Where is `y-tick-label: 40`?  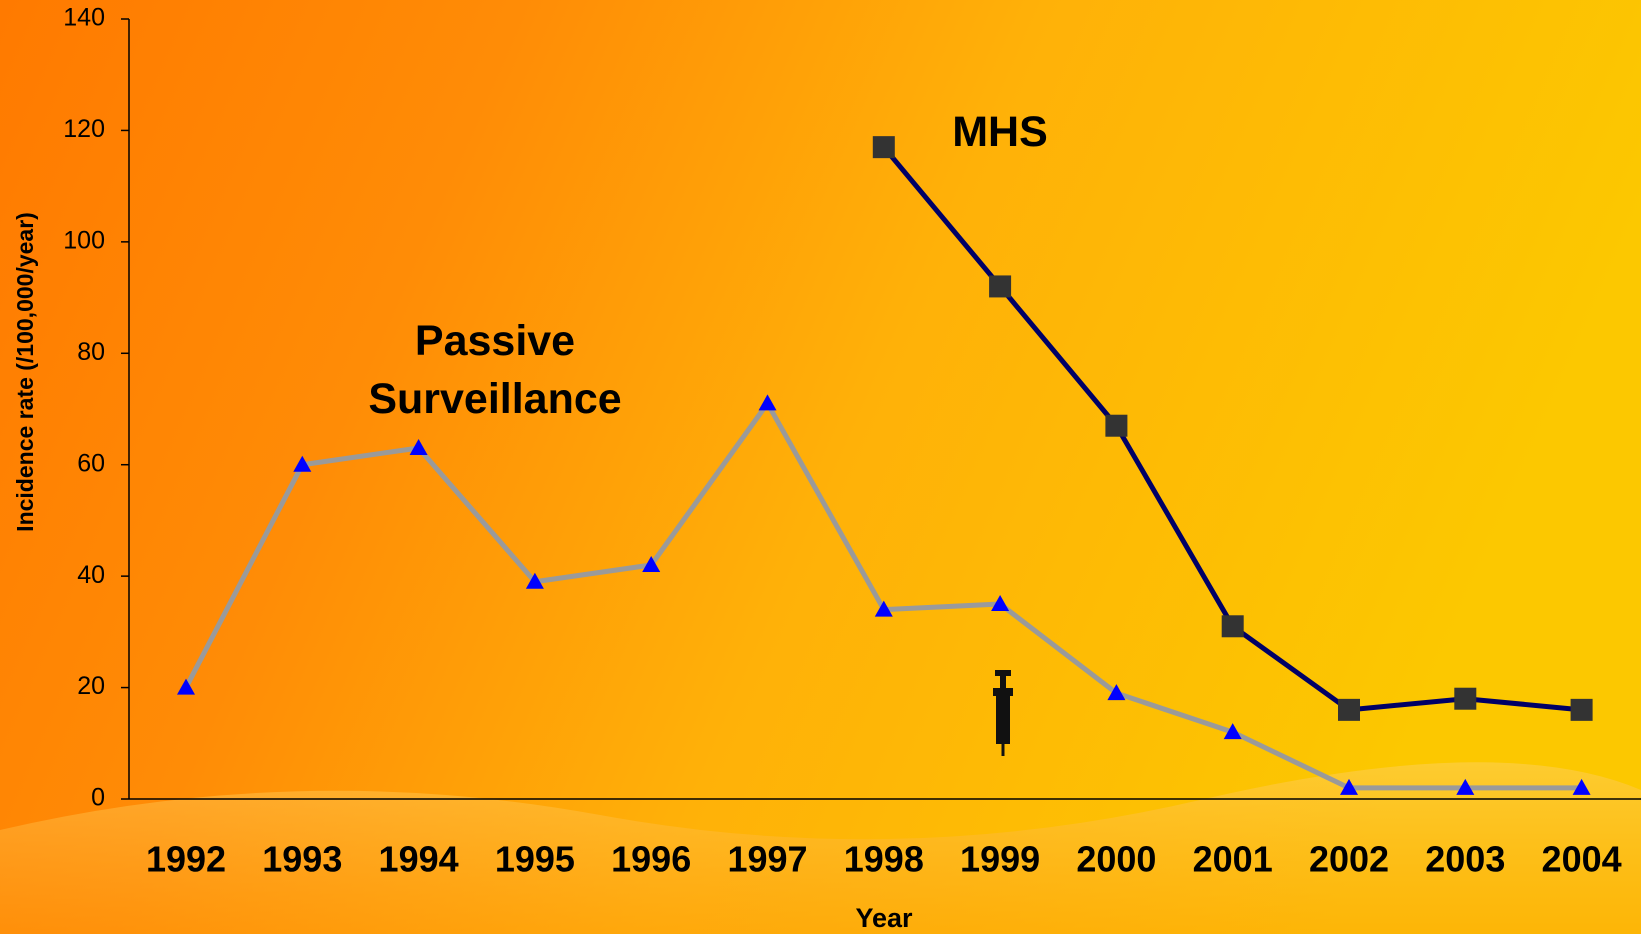
y-tick-label: 40 is located at coordinates (91, 575).